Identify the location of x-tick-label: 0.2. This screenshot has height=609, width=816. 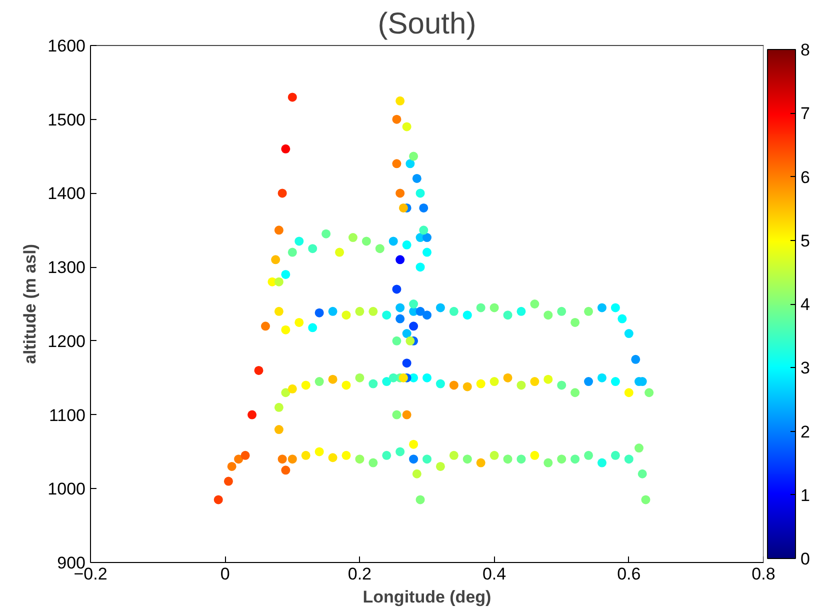
(360, 574).